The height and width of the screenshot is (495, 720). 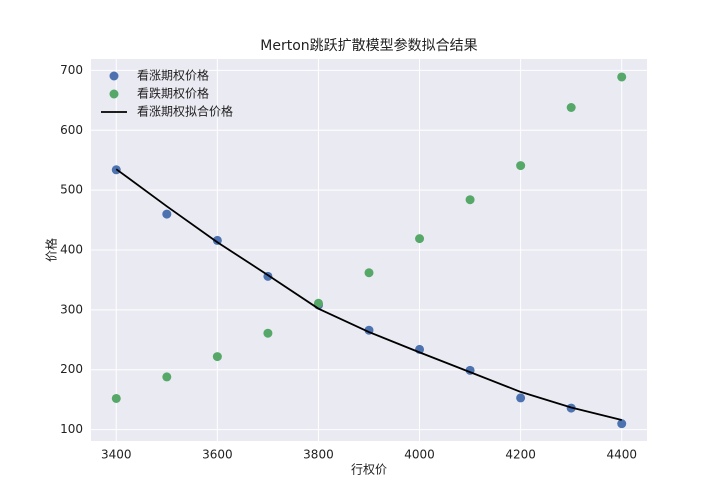 What do you see at coordinates (51, 250) in the screenshot?
I see `y-axis-label: 价格` at bounding box center [51, 250].